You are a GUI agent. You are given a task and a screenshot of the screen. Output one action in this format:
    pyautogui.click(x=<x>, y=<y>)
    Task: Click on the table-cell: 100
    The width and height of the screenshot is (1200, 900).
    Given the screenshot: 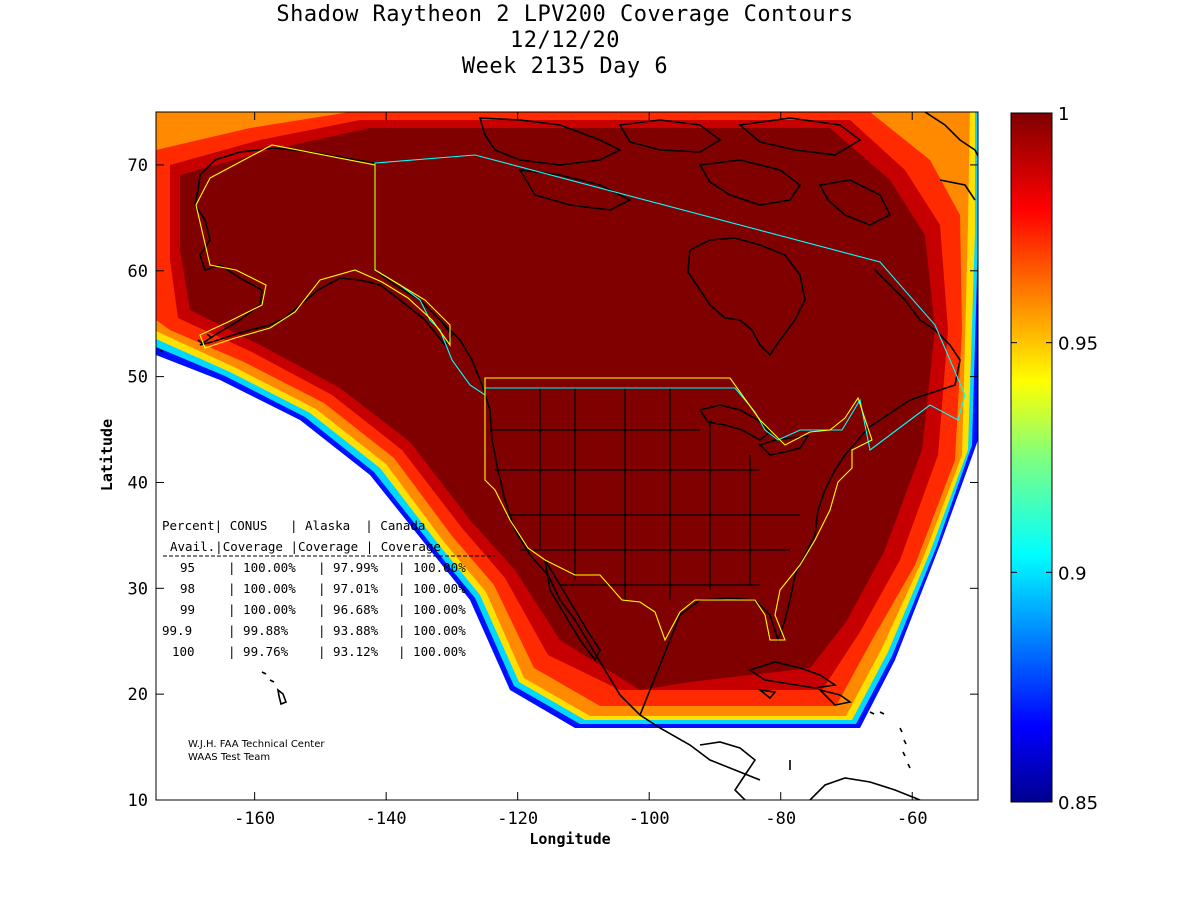 What is the action you would take?
    pyautogui.click(x=183, y=651)
    